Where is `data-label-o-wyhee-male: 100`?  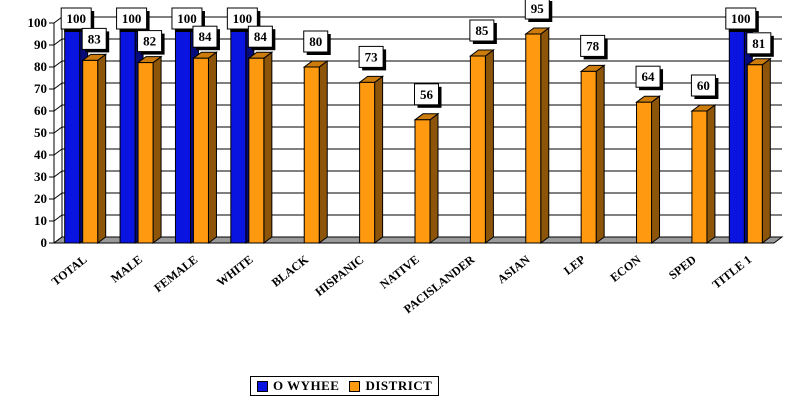 data-label-o-wyhee-male: 100 is located at coordinates (133, 19).